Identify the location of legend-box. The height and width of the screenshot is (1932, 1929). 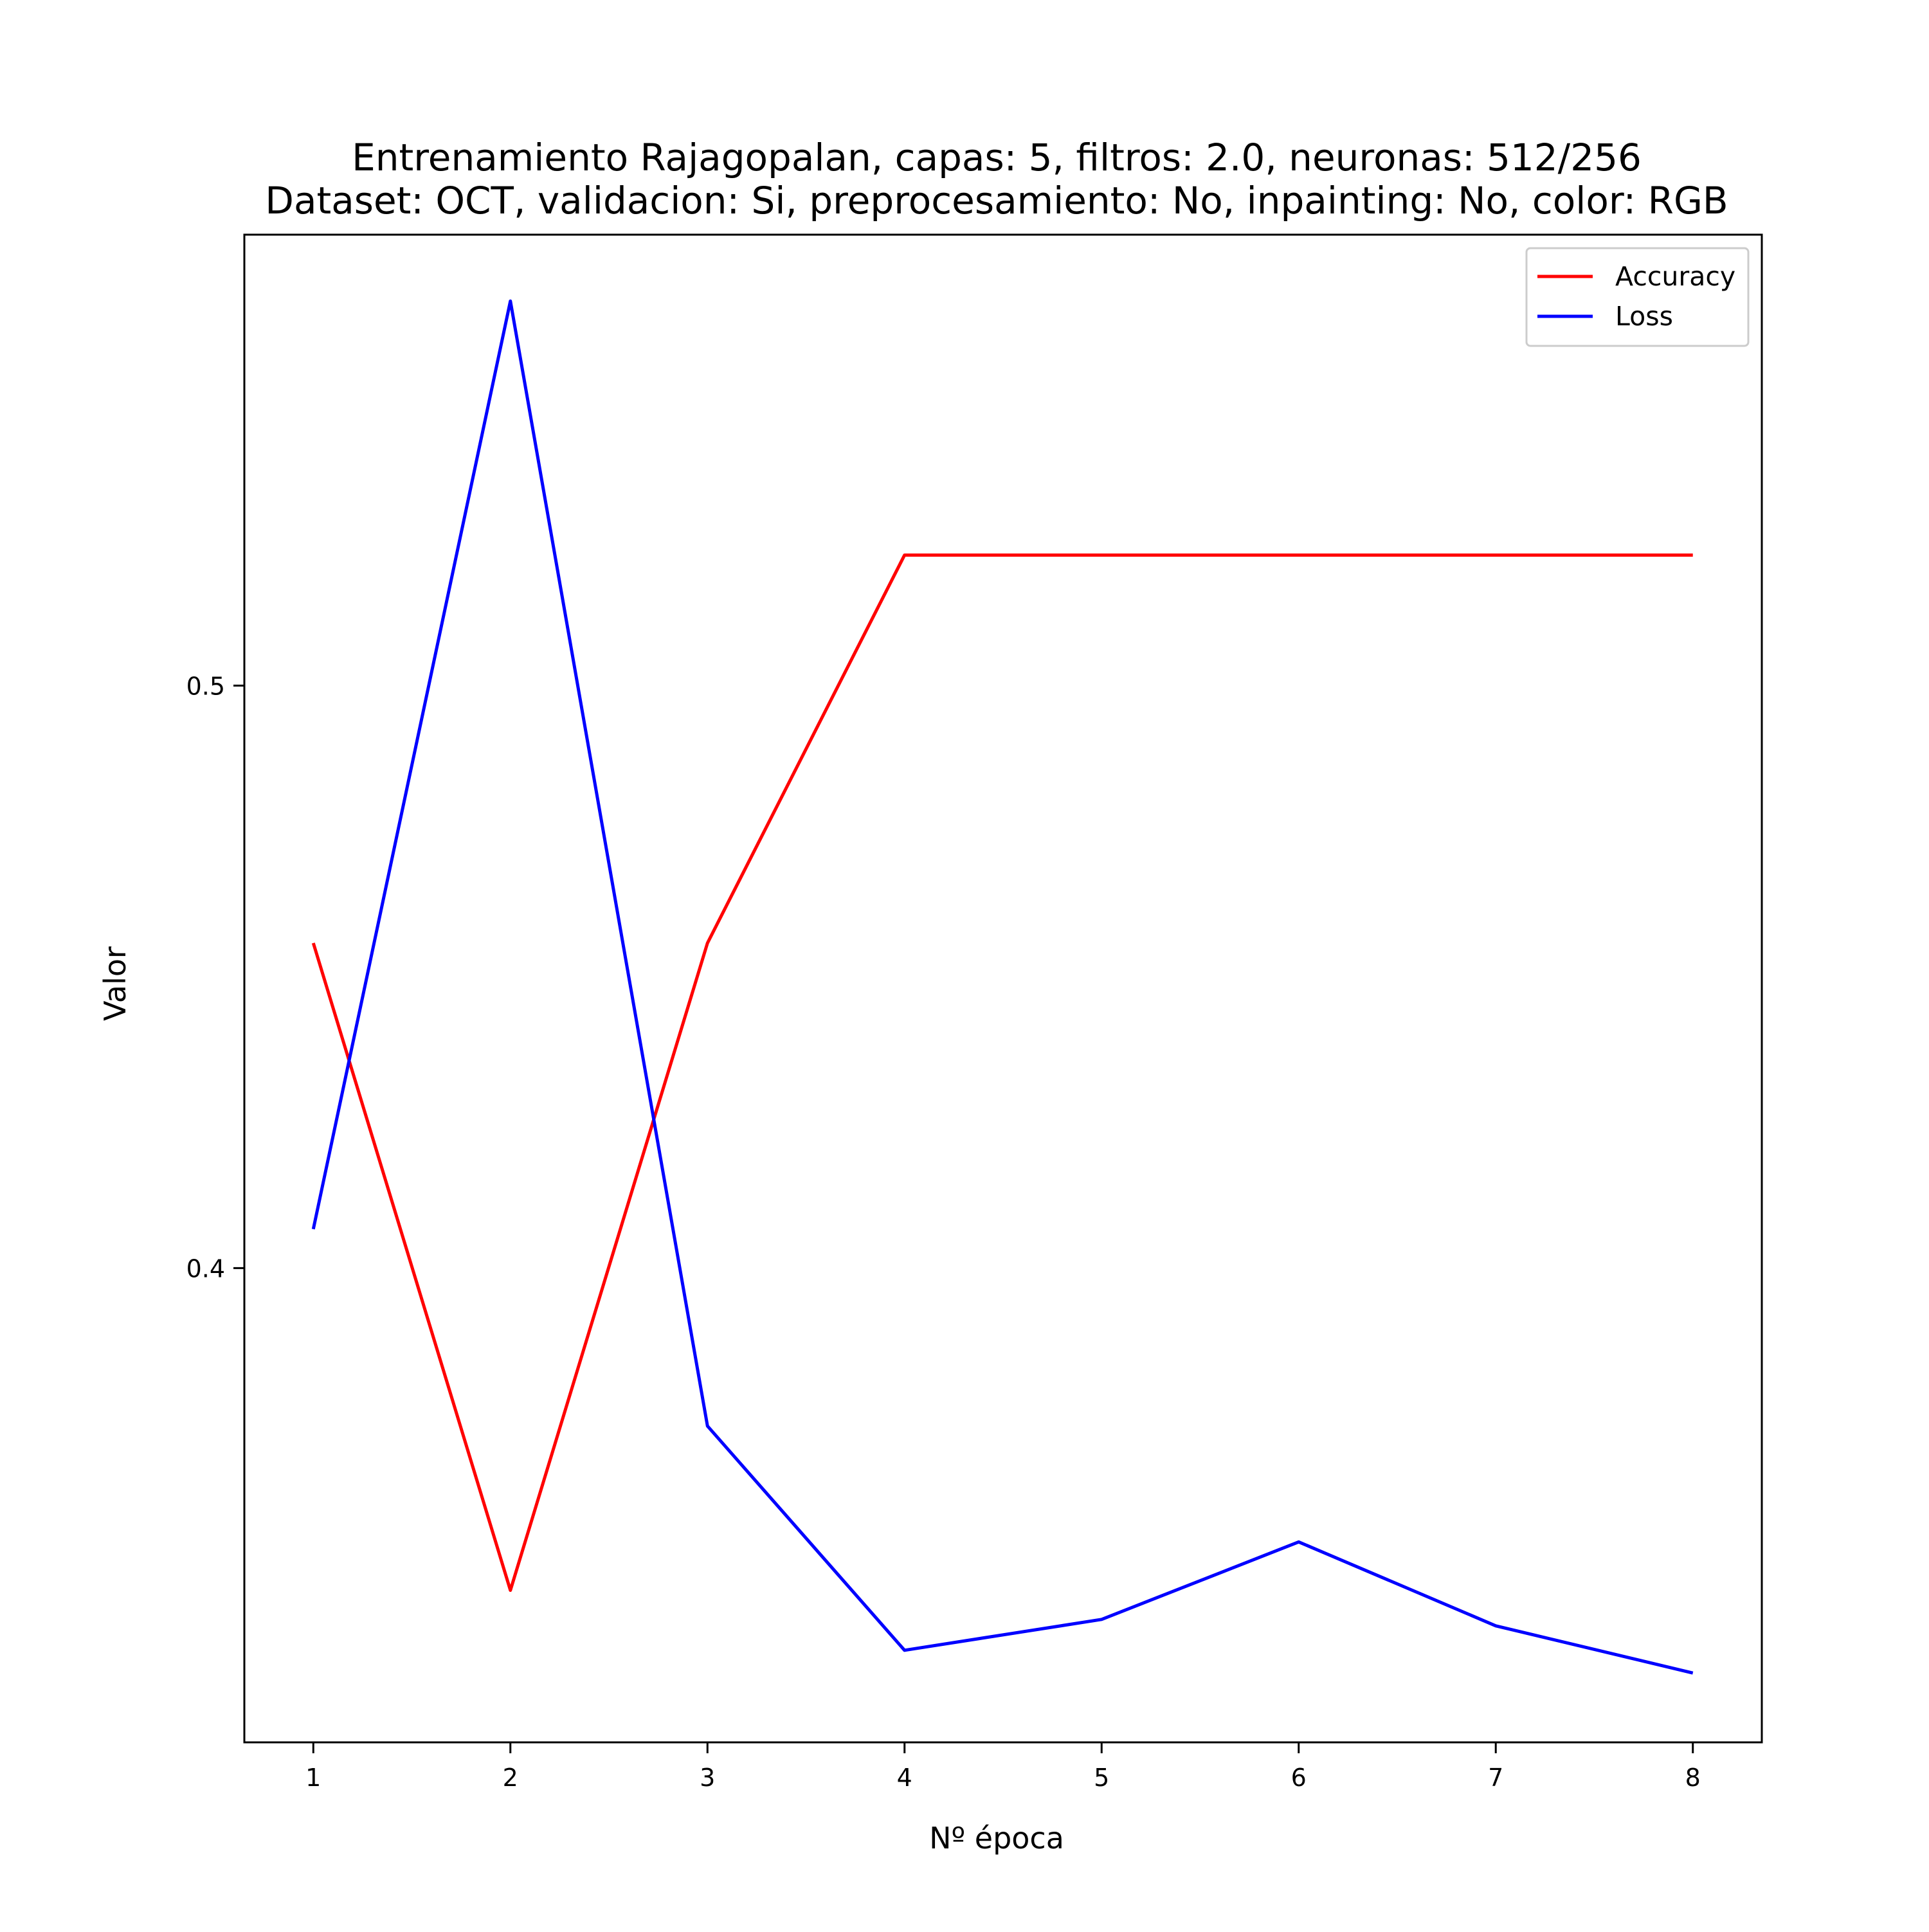
(1637, 297).